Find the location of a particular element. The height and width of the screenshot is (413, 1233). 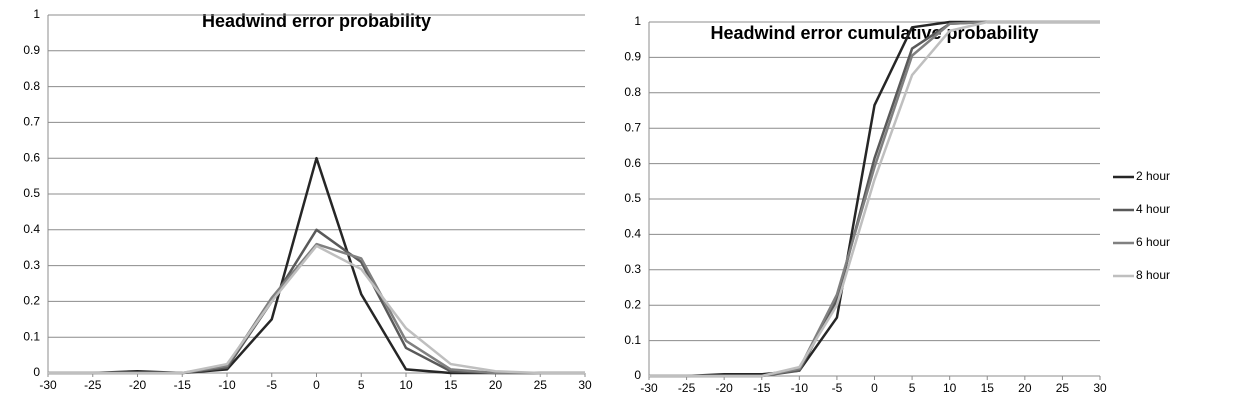

legend-label: 4 hour is located at coordinates (1153, 209).